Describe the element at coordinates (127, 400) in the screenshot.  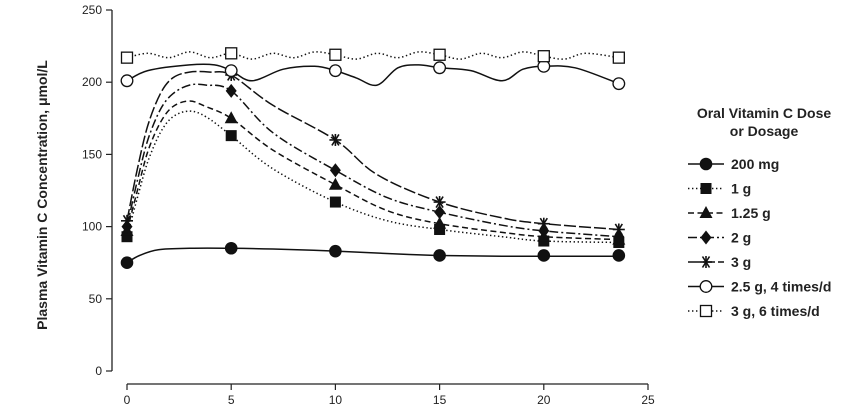
I see `x-tick-label: 0` at that location.